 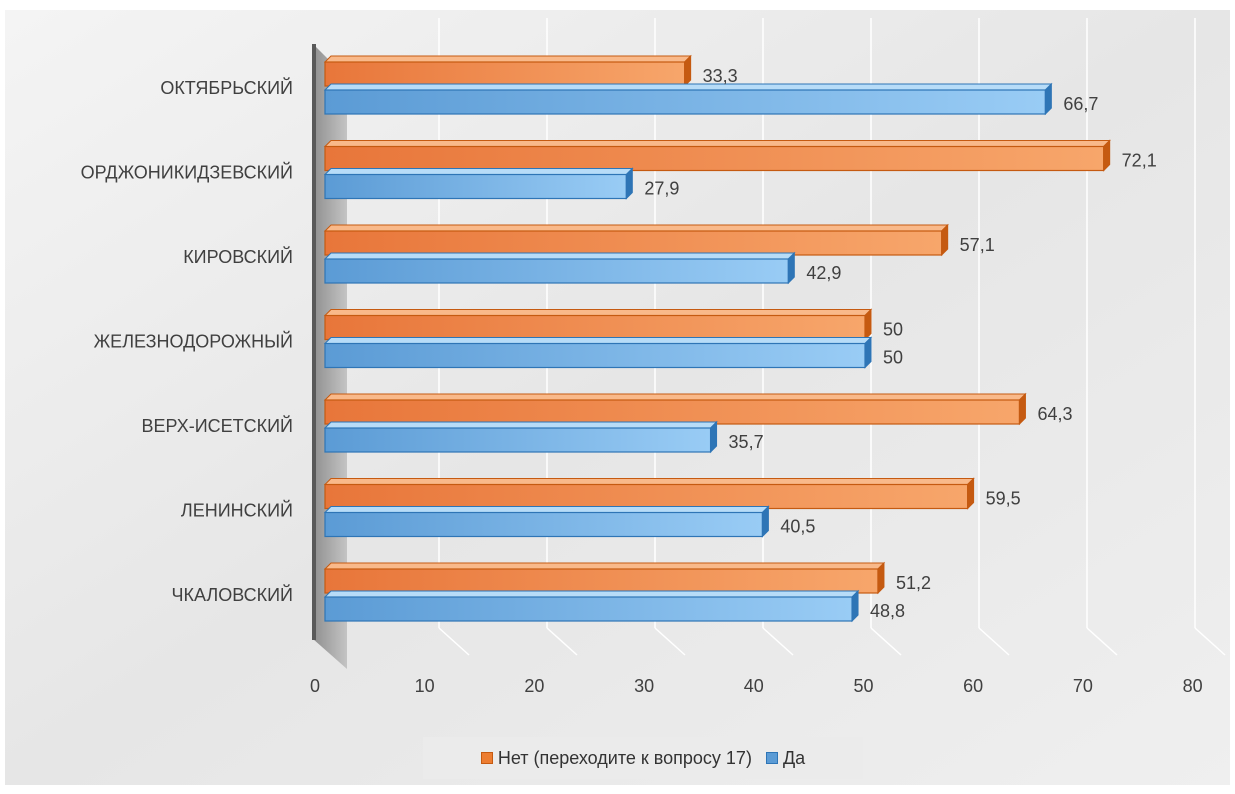 I want to click on data-label: 72,1, so click(x=1139, y=160).